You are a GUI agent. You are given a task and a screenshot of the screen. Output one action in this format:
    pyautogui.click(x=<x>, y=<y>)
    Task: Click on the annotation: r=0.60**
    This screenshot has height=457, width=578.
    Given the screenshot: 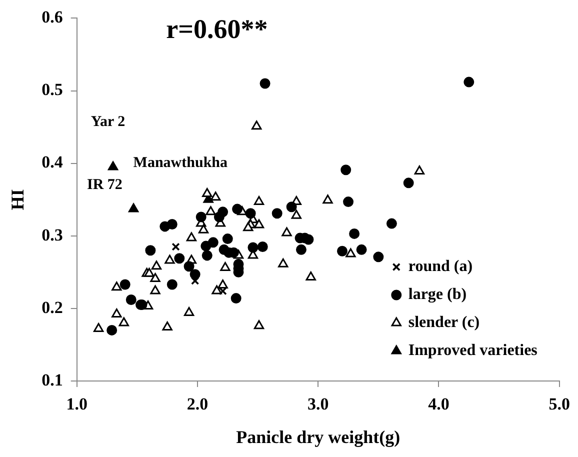 What is the action you would take?
    pyautogui.click(x=217, y=29)
    